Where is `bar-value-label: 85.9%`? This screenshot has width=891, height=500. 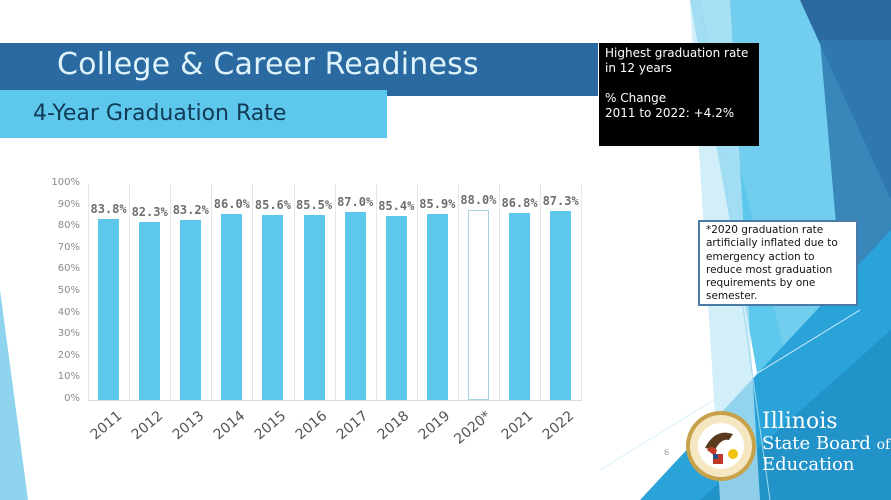 bar-value-label: 85.9% is located at coordinates (437, 204).